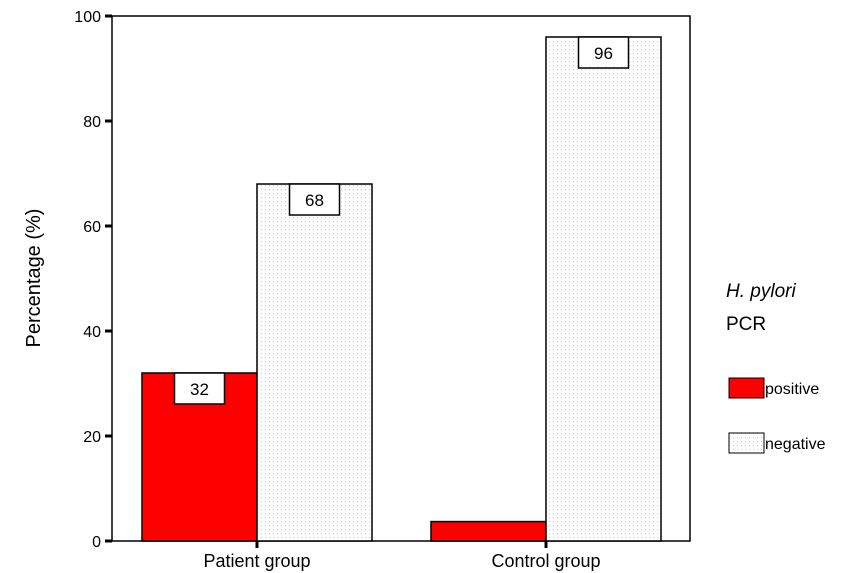 The image size is (844, 573). I want to click on data-label: 68, so click(314, 200).